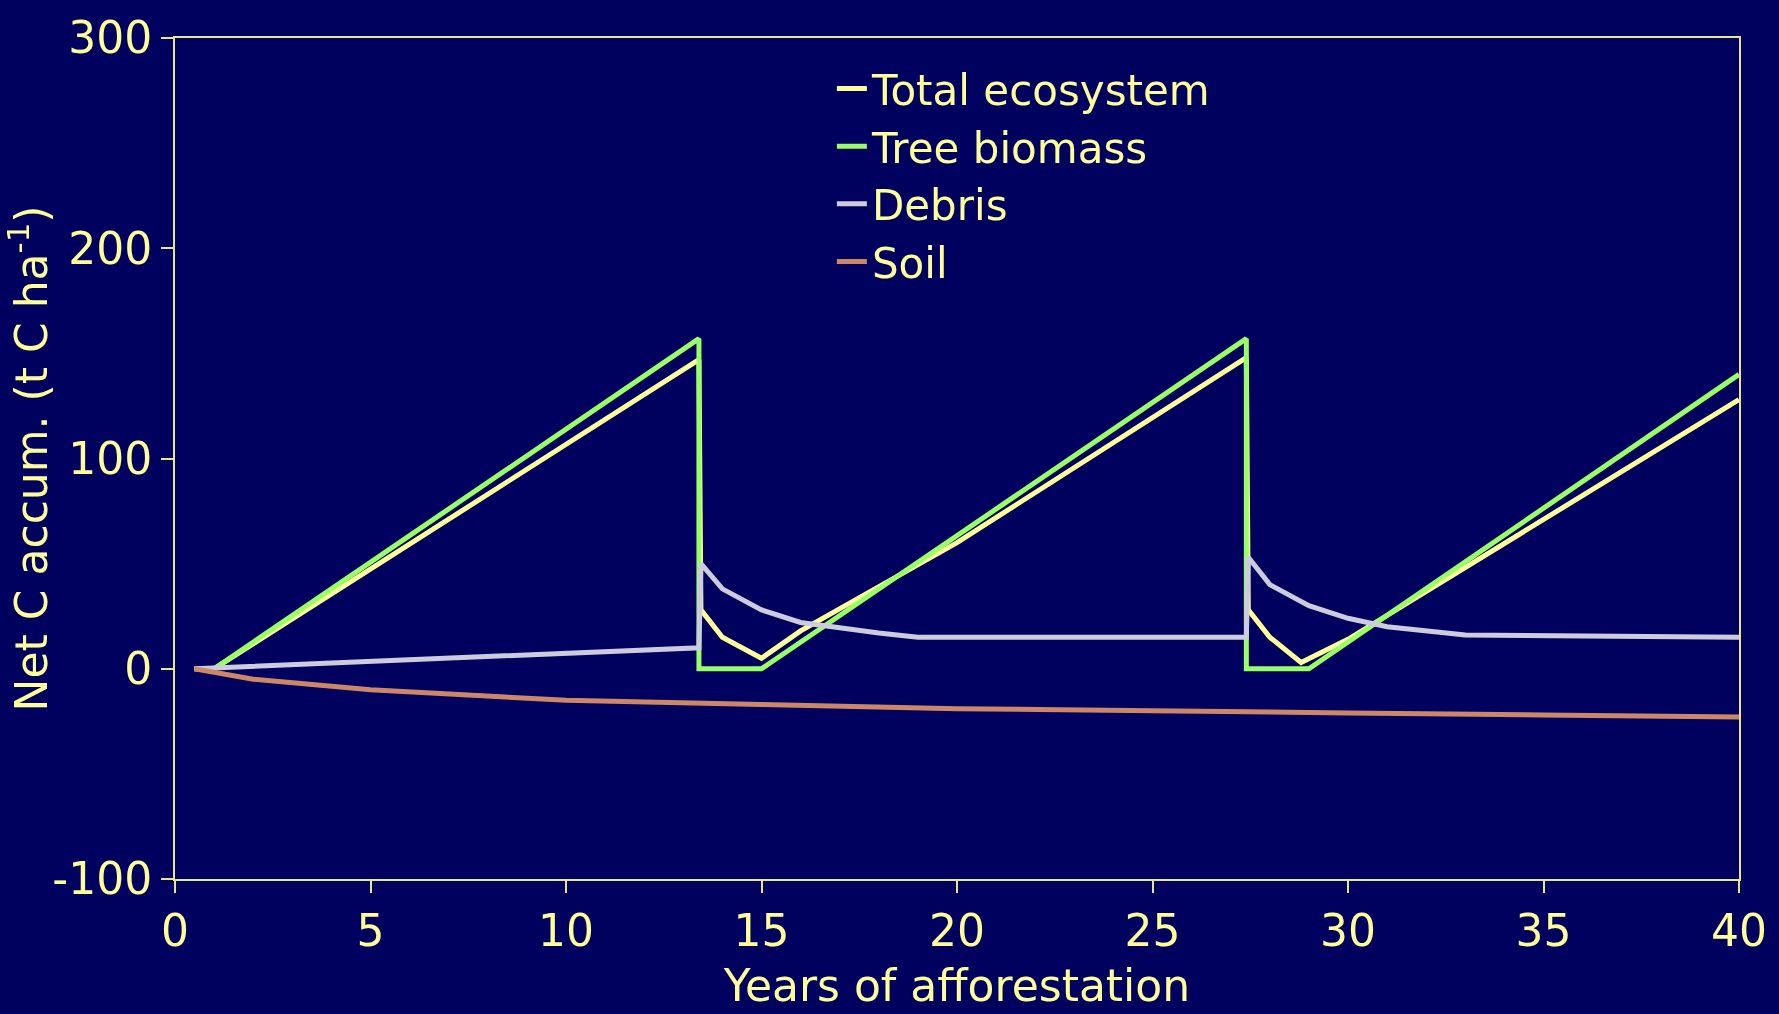  I want to click on x-tick-label: 25, so click(1152, 930).